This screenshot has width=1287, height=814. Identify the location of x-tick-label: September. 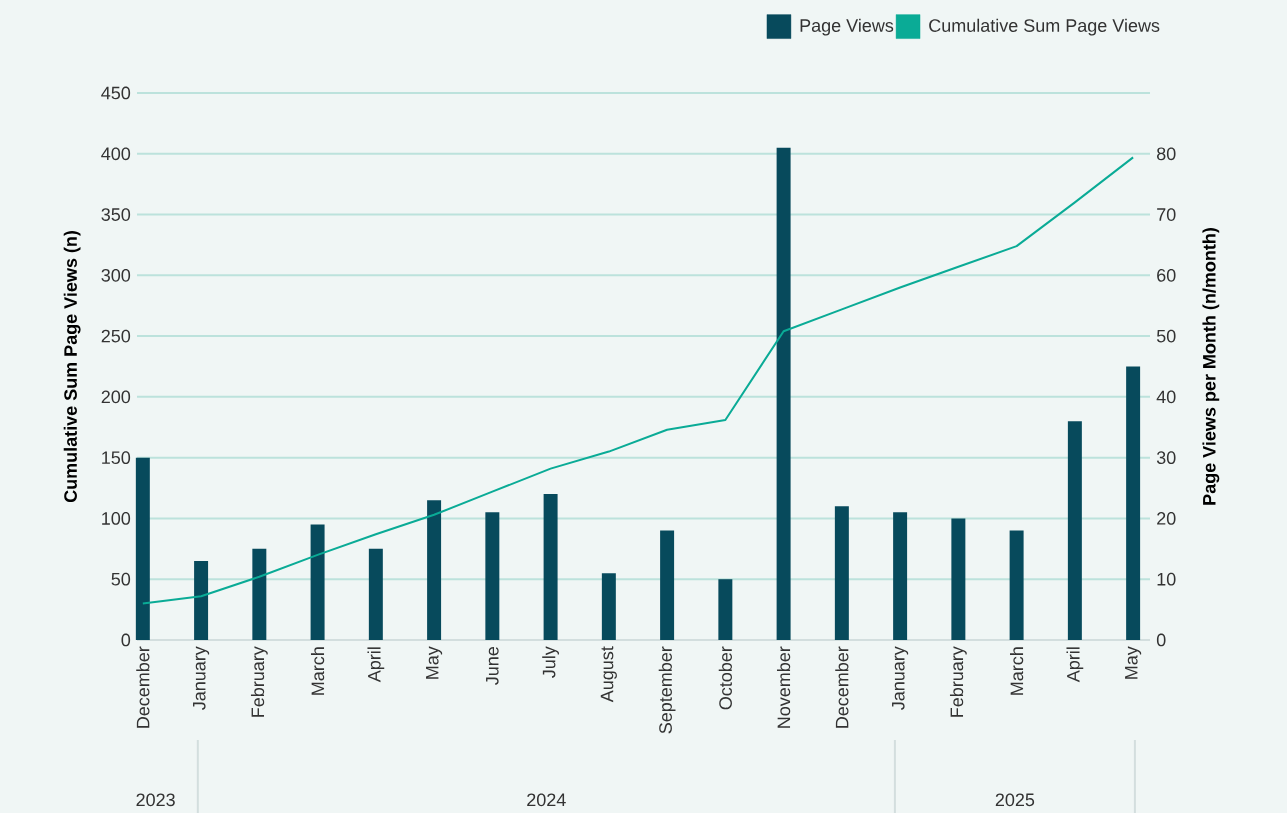
(667, 690).